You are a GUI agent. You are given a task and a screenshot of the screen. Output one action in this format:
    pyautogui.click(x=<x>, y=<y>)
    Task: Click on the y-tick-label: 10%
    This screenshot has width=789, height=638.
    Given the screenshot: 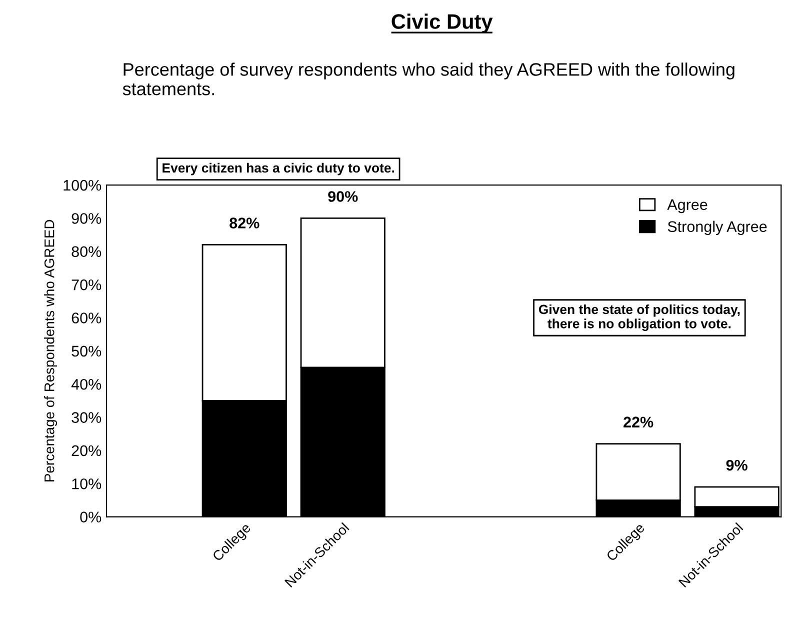 What is the action you would take?
    pyautogui.click(x=87, y=484)
    